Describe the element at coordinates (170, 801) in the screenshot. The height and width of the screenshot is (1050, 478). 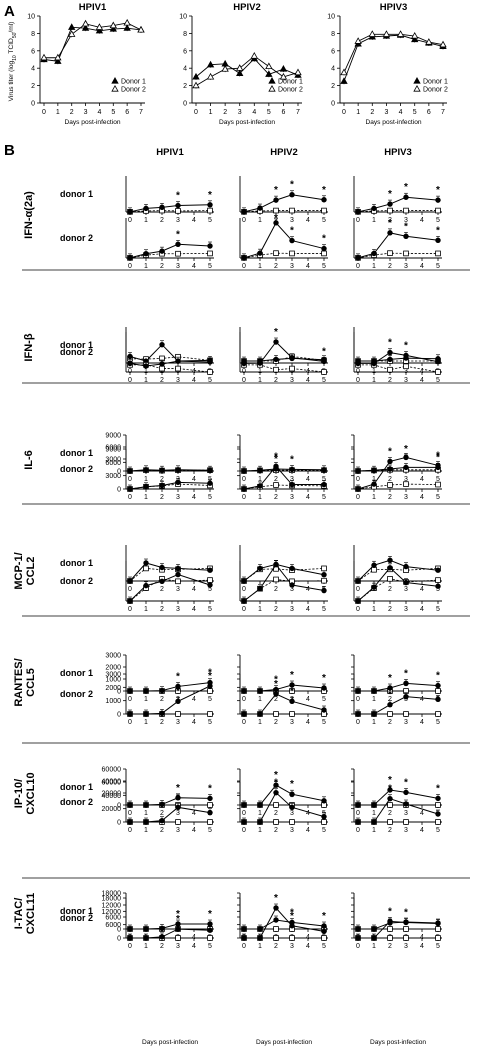
I see `panel-b-infected-line` at that location.